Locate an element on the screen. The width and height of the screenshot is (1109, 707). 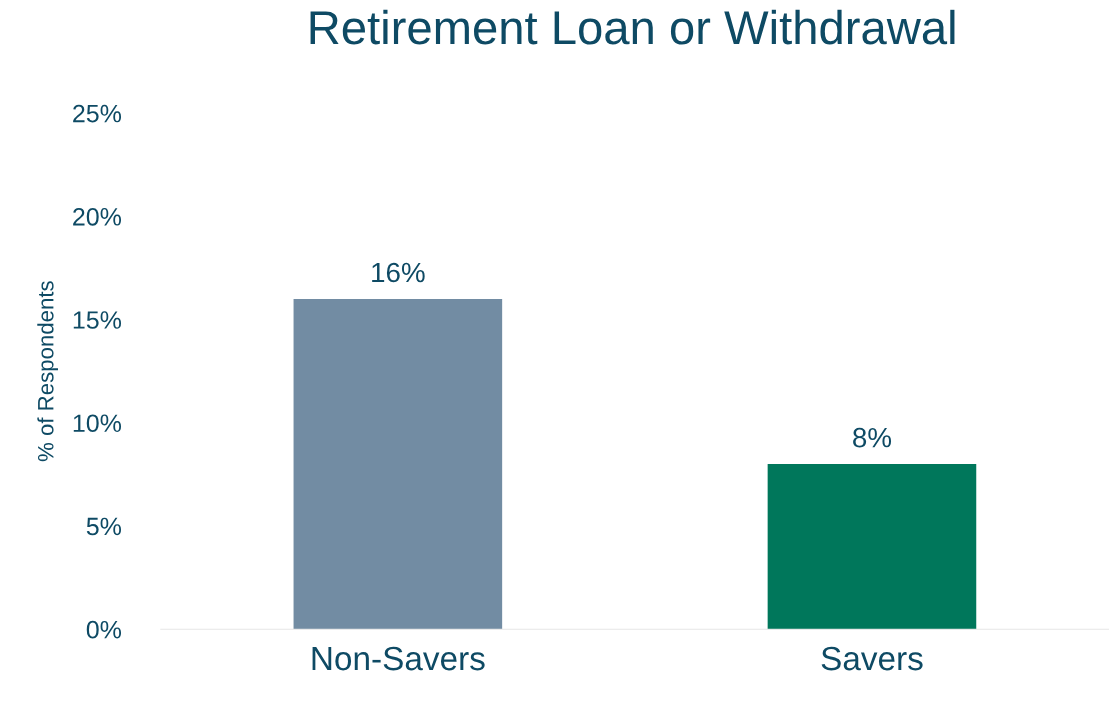
x-tick-label: Savers is located at coordinates (872, 658).